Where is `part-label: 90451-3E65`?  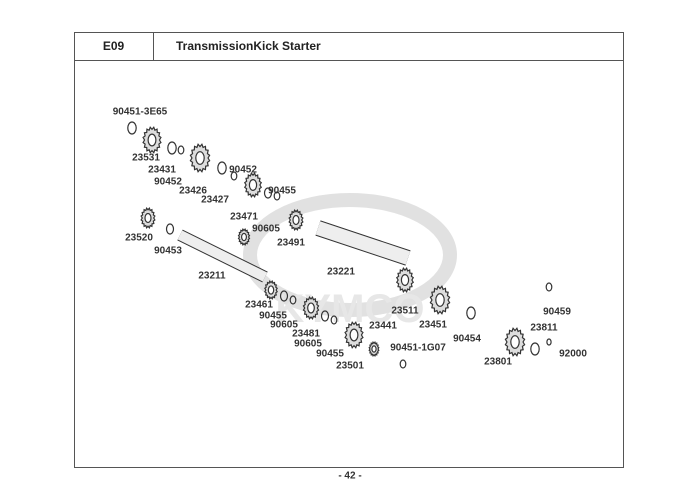 part-label: 90451-3E65 is located at coordinates (140, 112).